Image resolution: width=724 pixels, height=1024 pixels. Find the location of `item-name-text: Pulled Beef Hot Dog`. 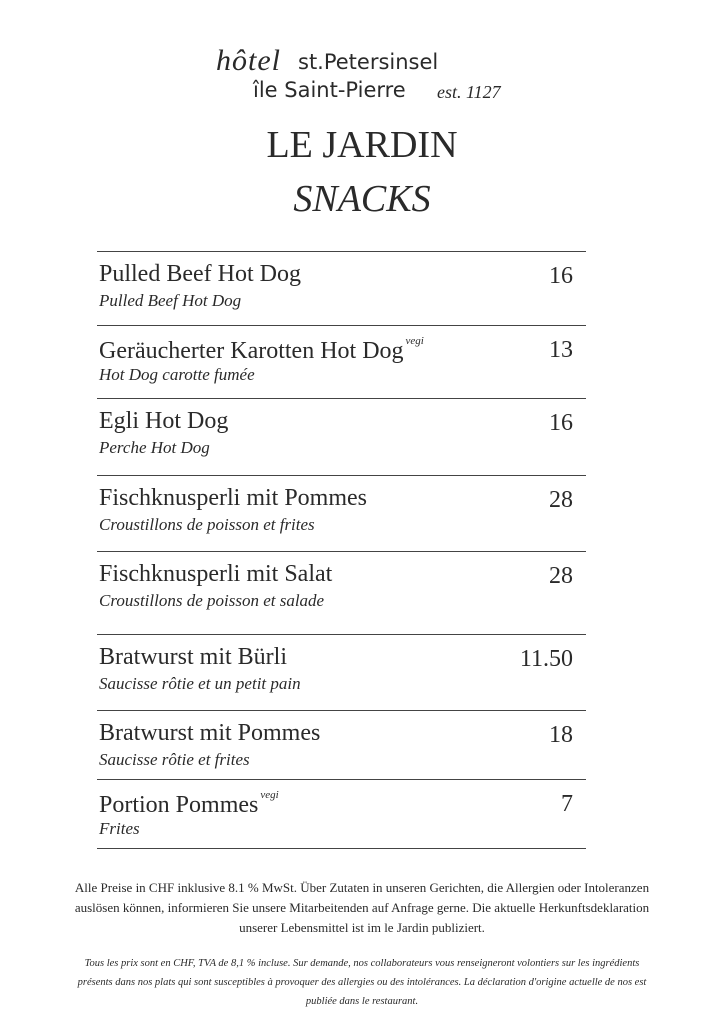

item-name-text: Pulled Beef Hot Dog is located at coordinates (200, 274).